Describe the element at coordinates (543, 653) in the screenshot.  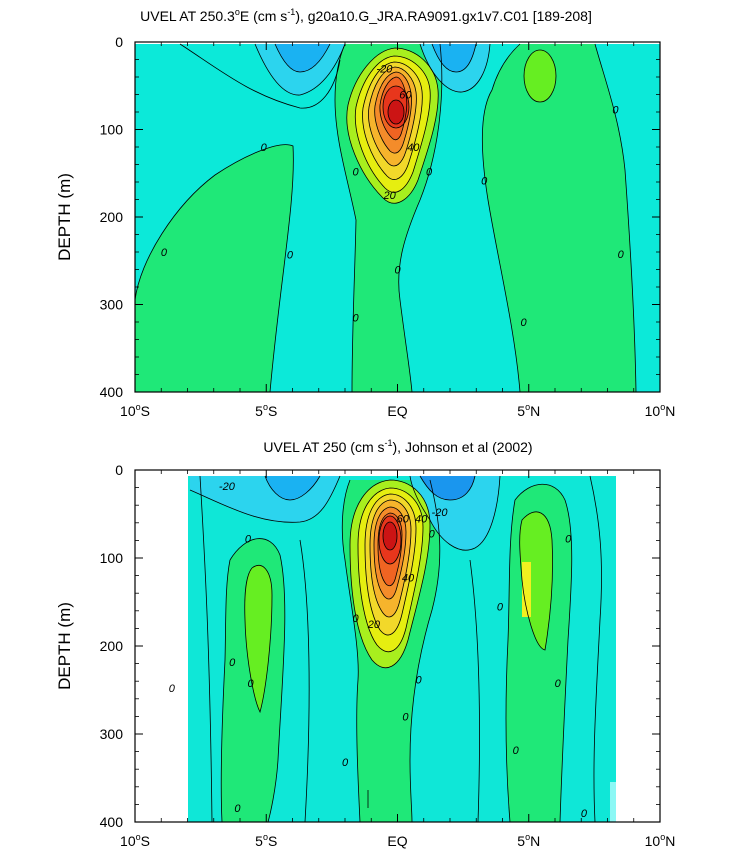
I see `obs-contour-north-band` at that location.